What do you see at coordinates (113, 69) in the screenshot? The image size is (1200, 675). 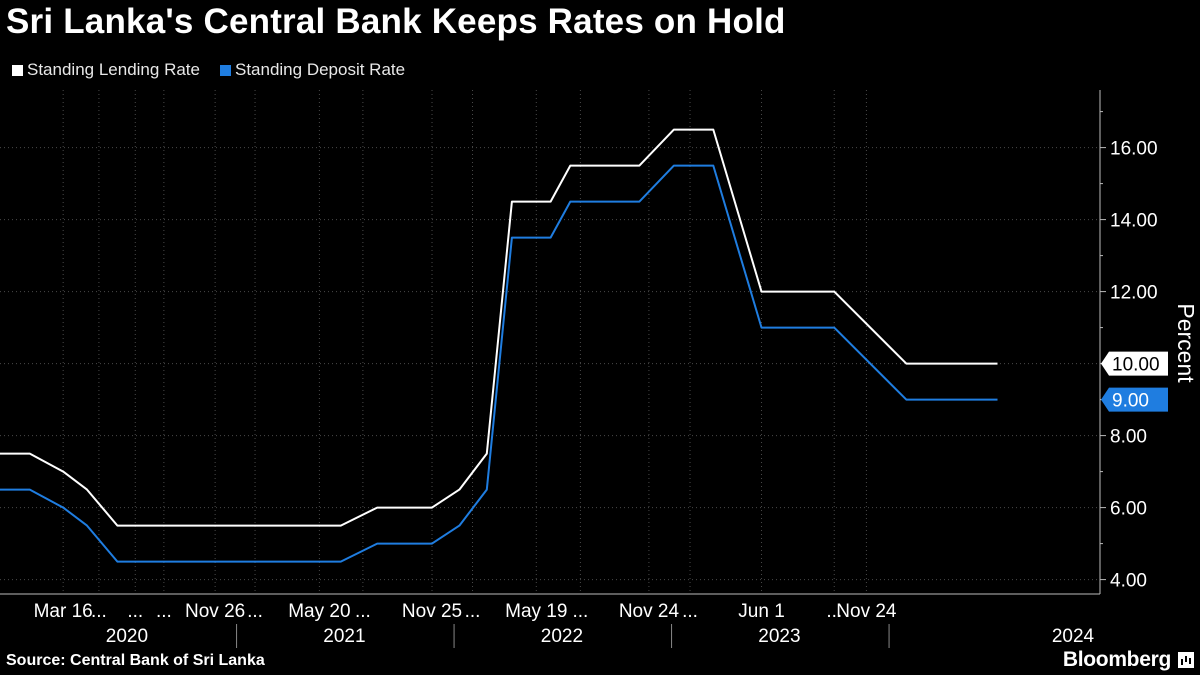 I see `legend-label-lending: Standing Lending Rate` at bounding box center [113, 69].